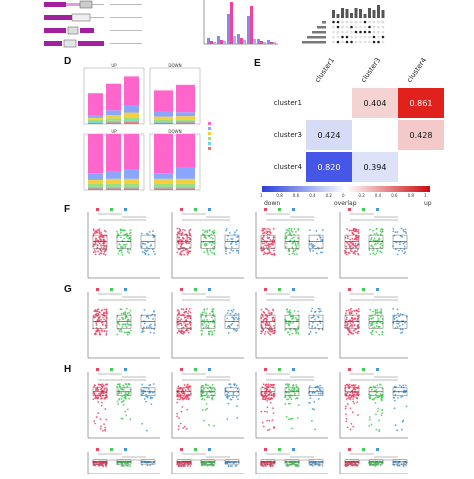  What do you see at coordinates (375, 103) in the screenshot?
I see `heatmap-cell: 0.404` at bounding box center [375, 103].